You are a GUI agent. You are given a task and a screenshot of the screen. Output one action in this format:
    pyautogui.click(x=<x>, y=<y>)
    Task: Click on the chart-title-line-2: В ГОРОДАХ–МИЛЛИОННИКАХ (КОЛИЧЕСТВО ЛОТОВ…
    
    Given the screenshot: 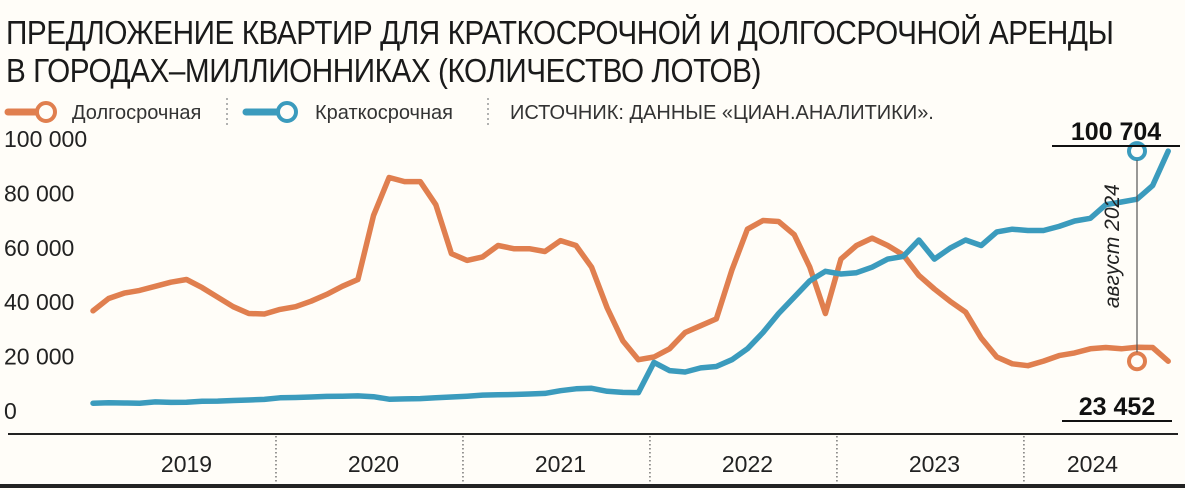 What is the action you would take?
    pyautogui.click(x=383, y=70)
    